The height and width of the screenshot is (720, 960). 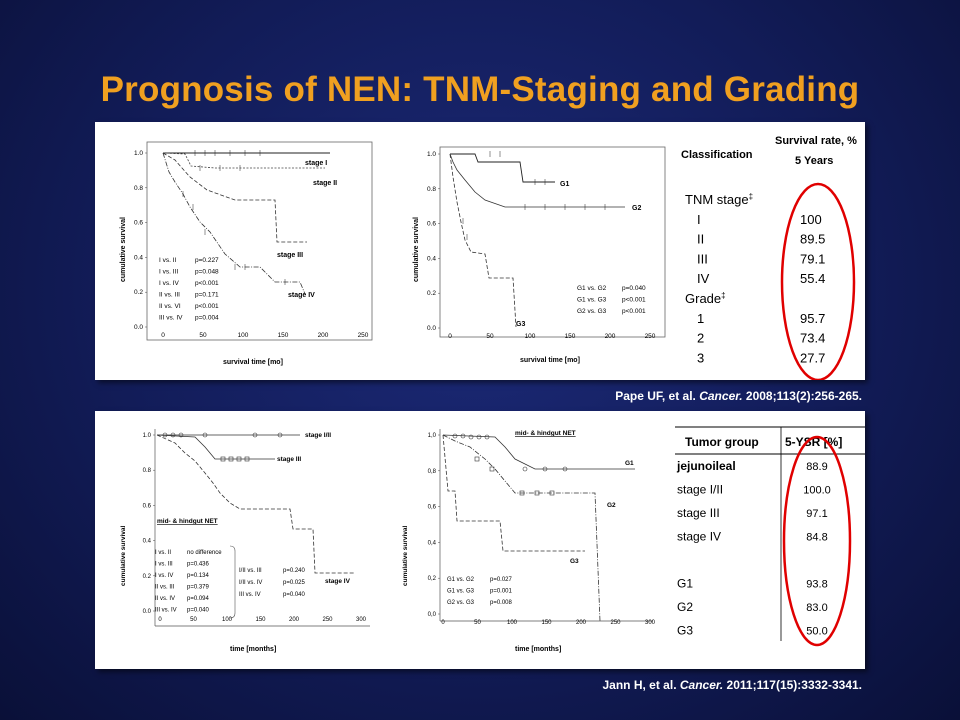 I want to click on table2-row-value: 97.1, so click(x=816, y=514).